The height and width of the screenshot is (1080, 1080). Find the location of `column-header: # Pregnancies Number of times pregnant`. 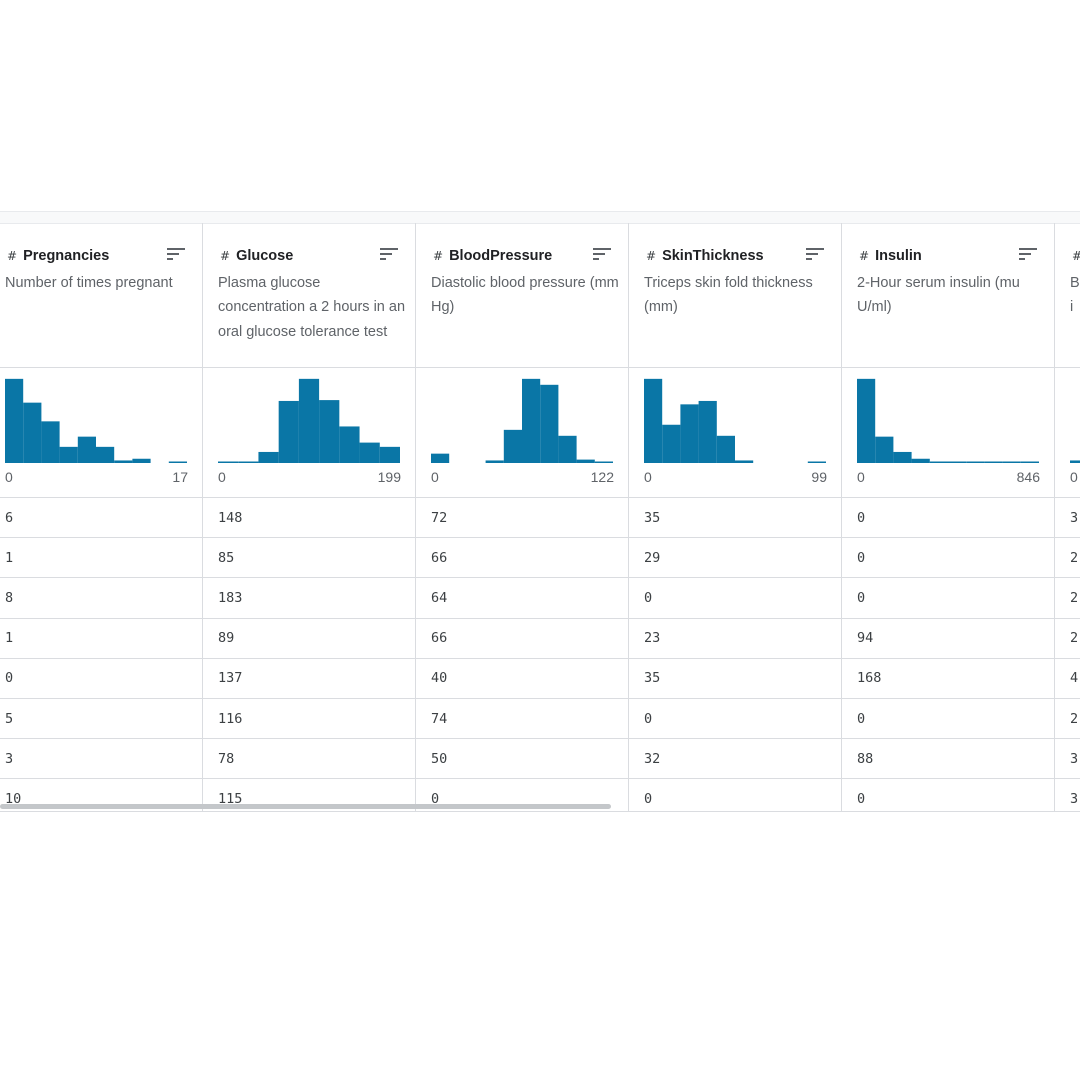

column-header: # Pregnancies Number of times pregnant is located at coordinates (101, 295).